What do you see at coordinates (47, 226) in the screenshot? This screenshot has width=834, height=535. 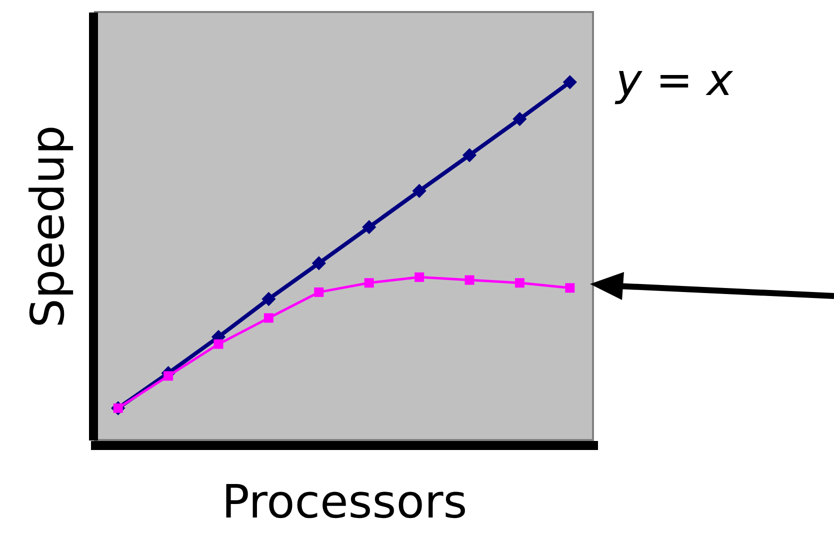 I see `y-axis-title: Speedup` at bounding box center [47, 226].